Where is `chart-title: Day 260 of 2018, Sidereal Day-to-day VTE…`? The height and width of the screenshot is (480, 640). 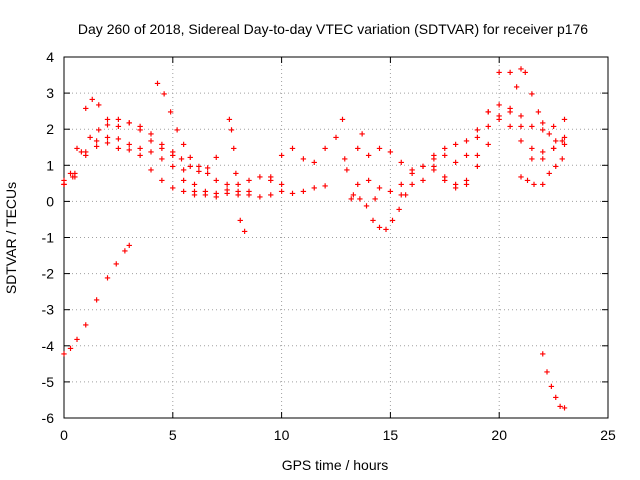
chart-title: Day 260 of 2018, Sidereal Day-to-day VTE… is located at coordinates (333, 29).